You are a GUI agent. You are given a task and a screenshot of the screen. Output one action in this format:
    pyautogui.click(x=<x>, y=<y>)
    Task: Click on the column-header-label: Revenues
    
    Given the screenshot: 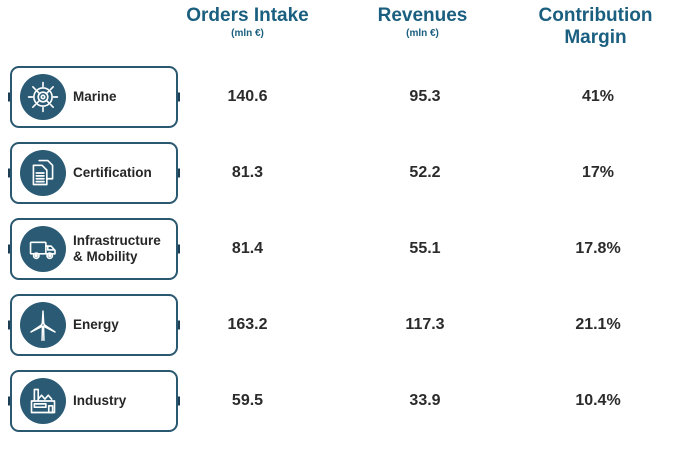 What is the action you would take?
    pyautogui.click(x=422, y=15)
    